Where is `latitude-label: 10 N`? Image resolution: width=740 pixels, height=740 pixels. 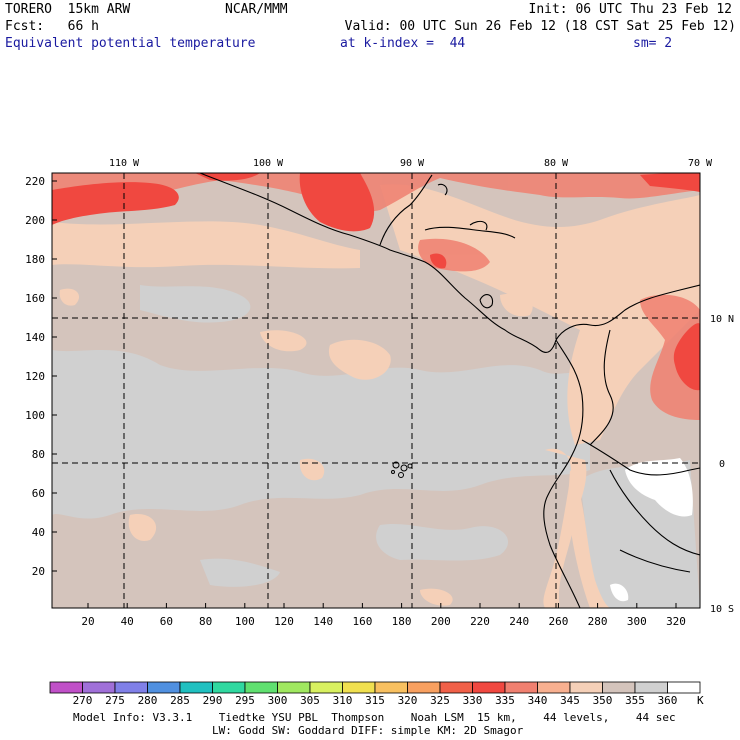 latitude-label: 10 N is located at coordinates (722, 319).